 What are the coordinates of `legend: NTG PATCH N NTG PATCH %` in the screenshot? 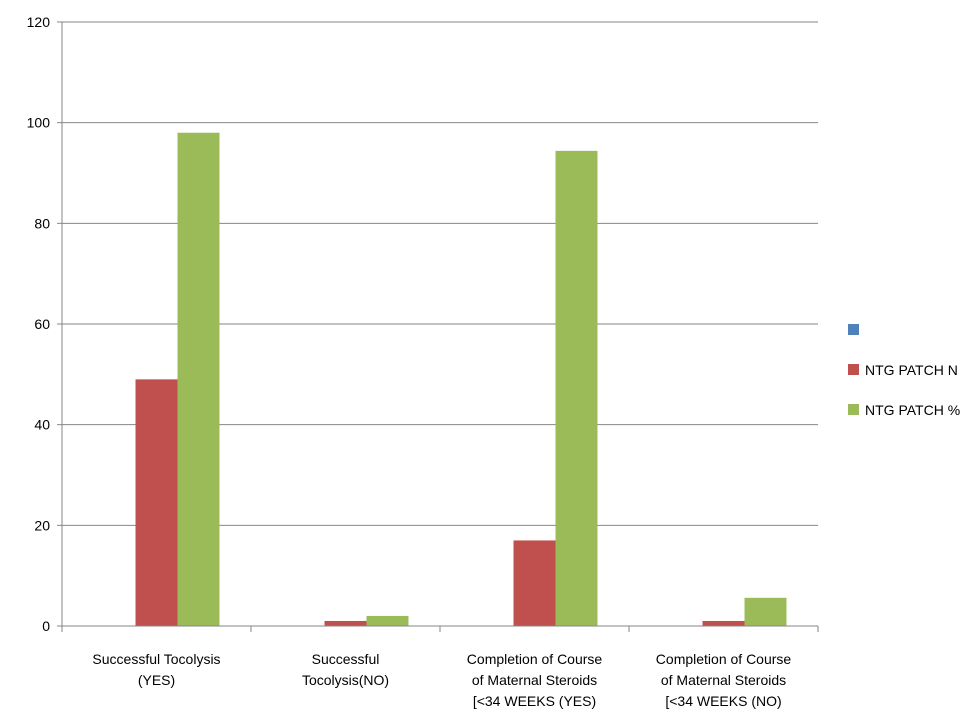 It's located at (904, 371).